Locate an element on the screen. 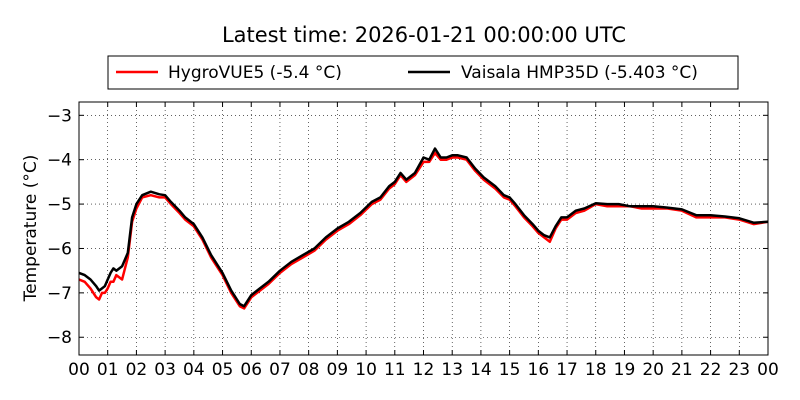 The image size is (800, 400). x-tick-label: 11 is located at coordinates (395, 370).